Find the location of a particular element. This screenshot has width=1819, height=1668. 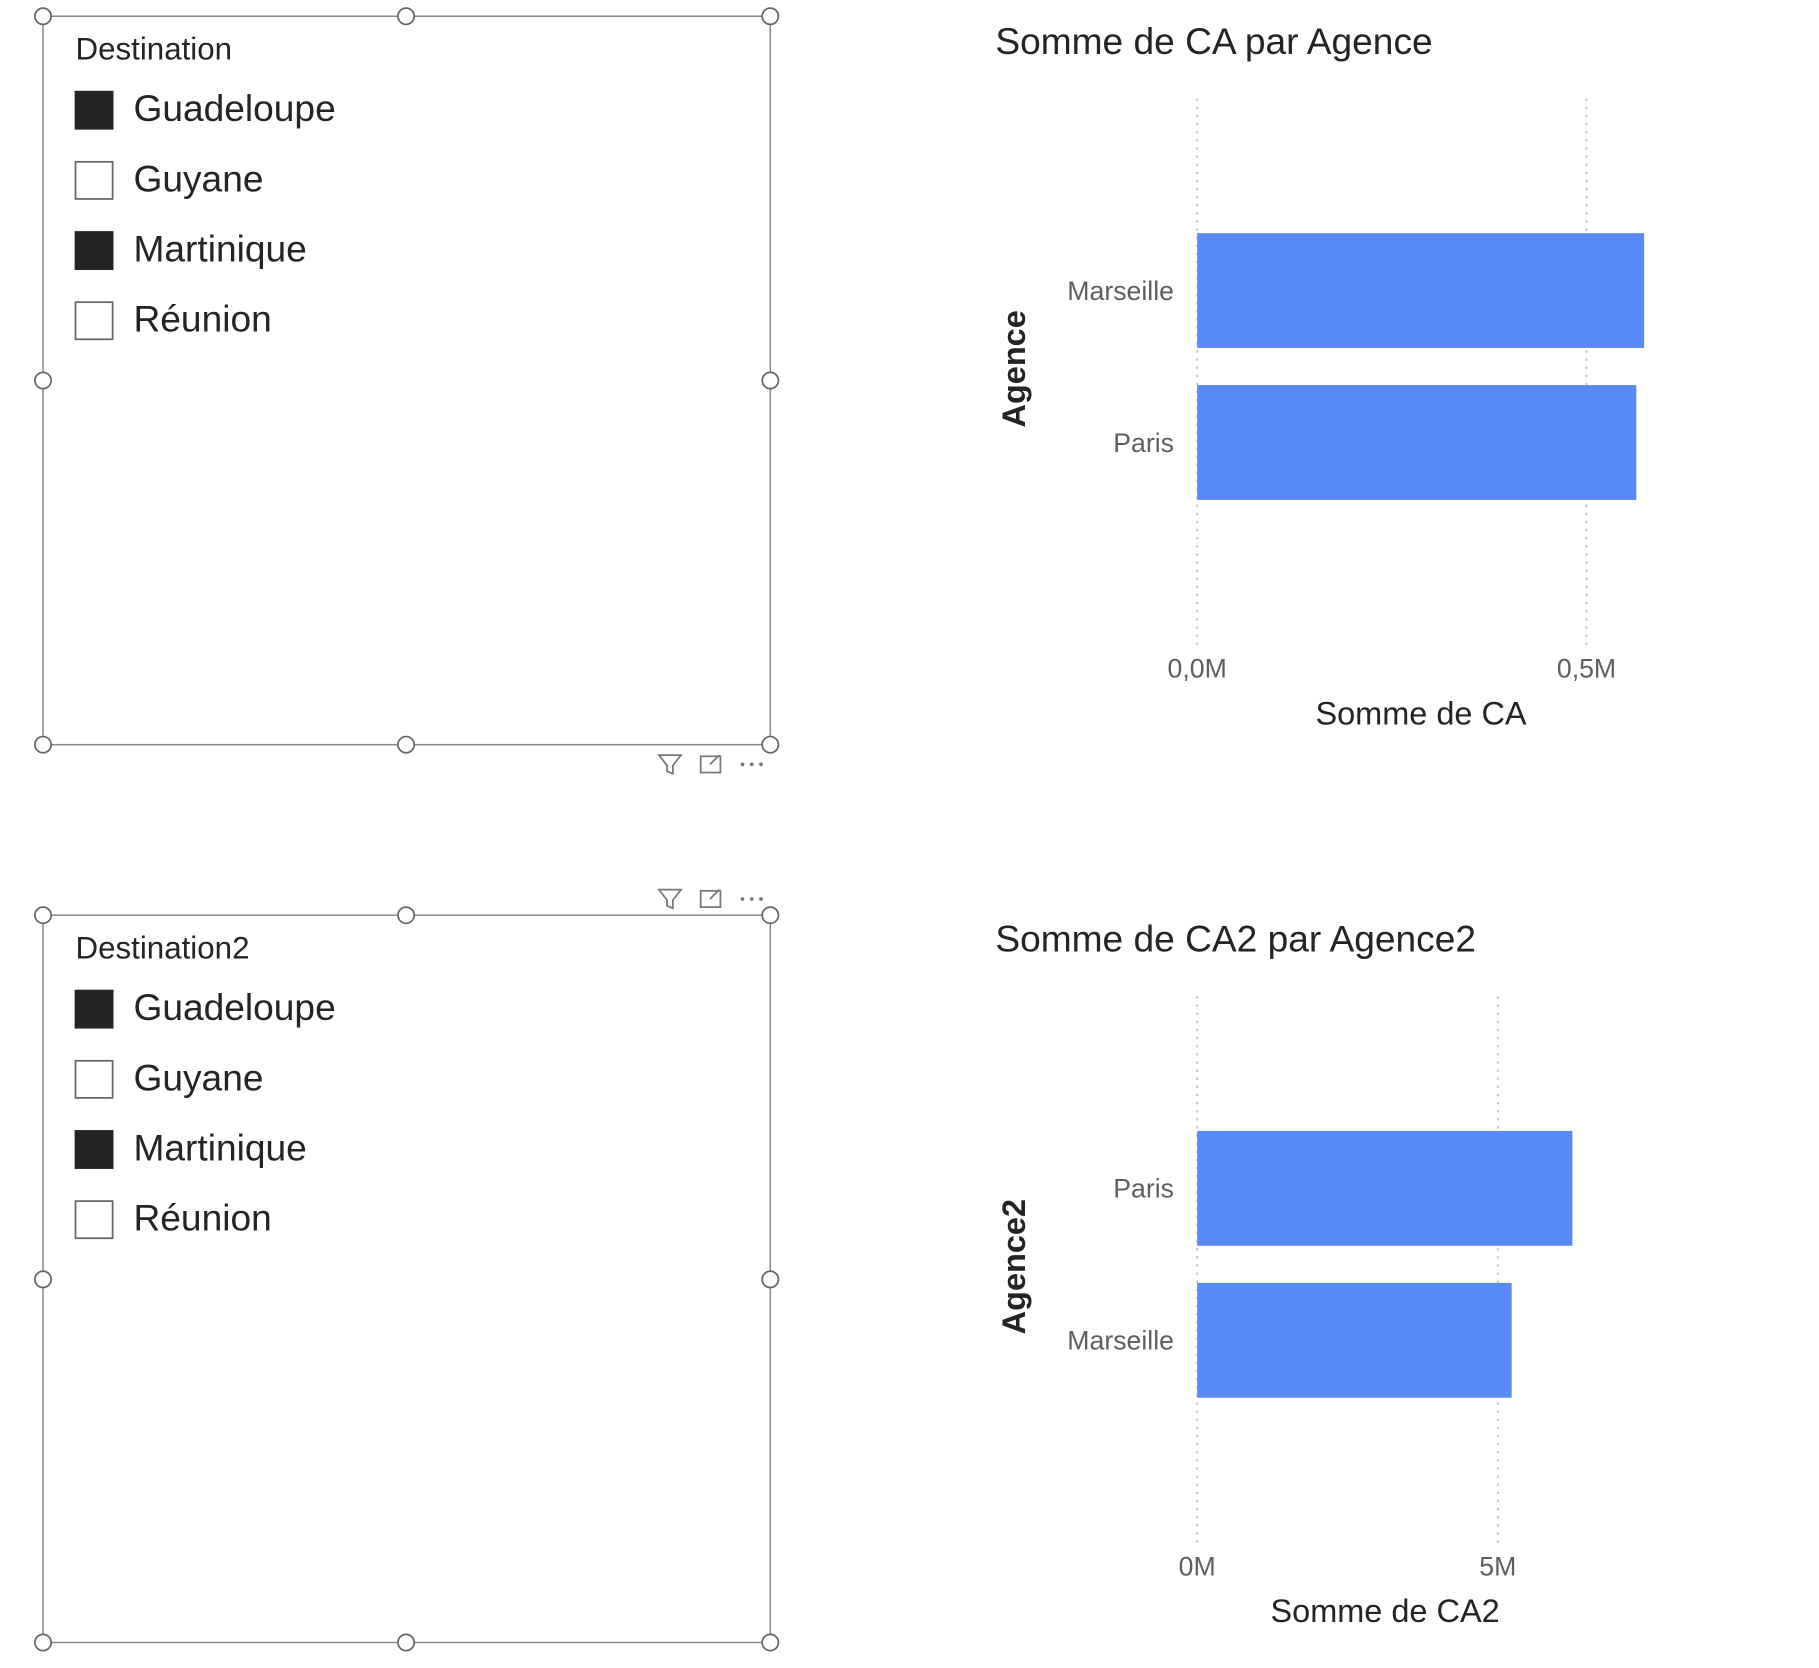

x-tick-label: 0M is located at coordinates (1197, 1566).